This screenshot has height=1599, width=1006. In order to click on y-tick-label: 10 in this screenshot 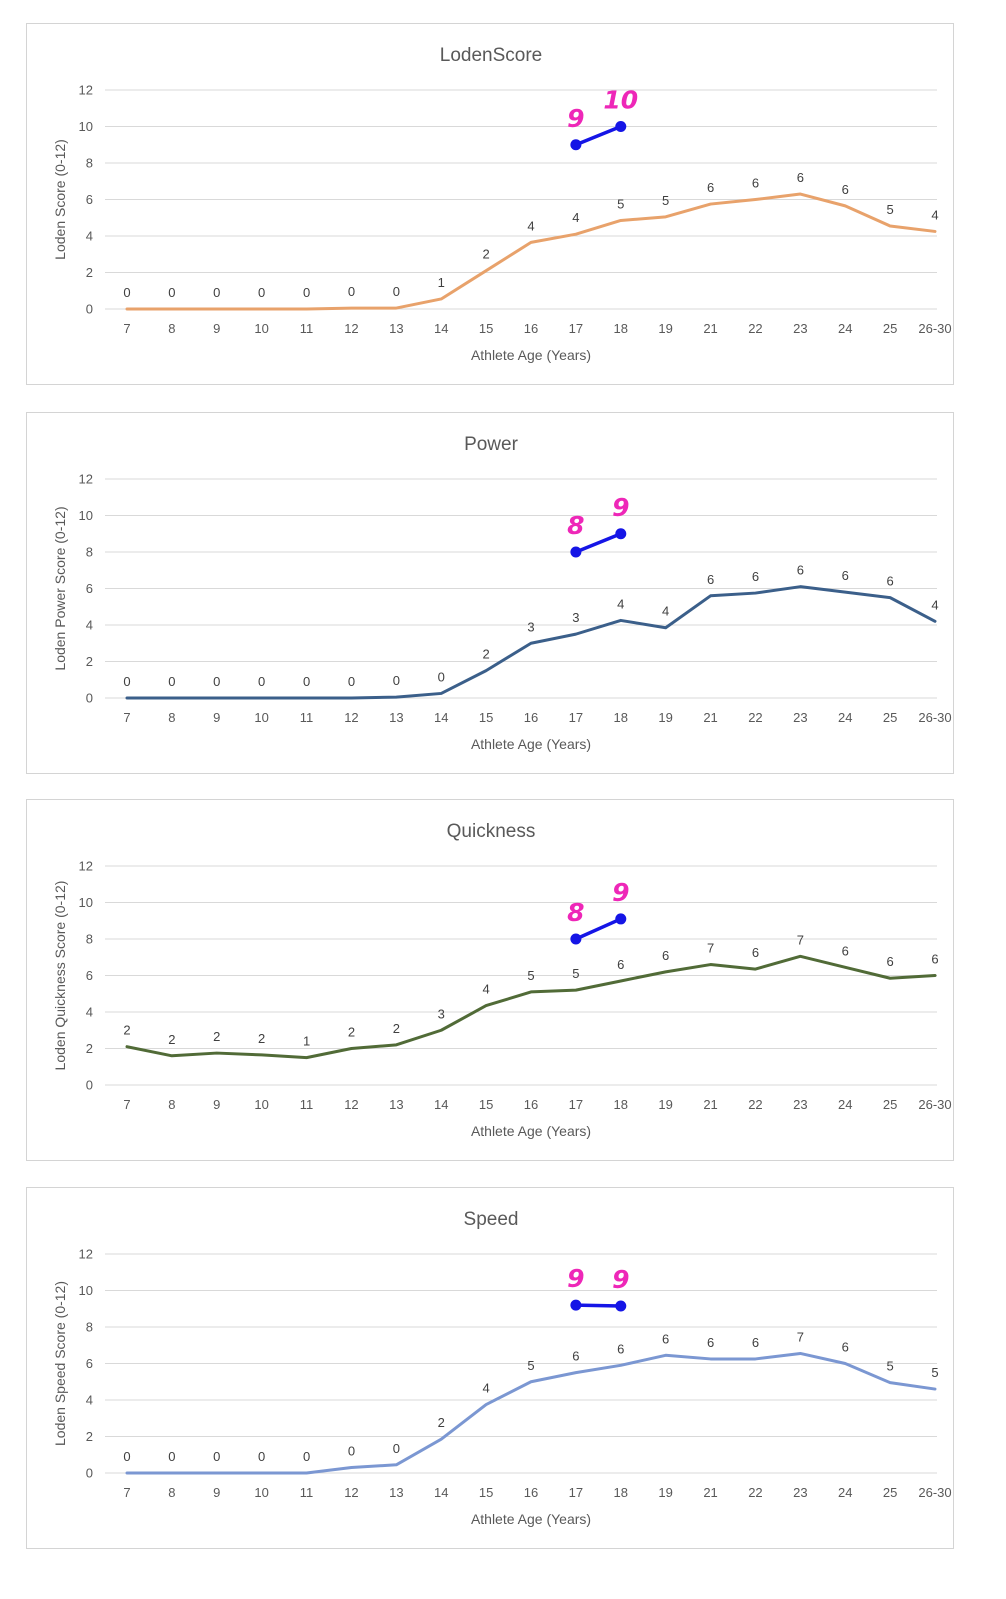, I will do `click(86, 1290)`.